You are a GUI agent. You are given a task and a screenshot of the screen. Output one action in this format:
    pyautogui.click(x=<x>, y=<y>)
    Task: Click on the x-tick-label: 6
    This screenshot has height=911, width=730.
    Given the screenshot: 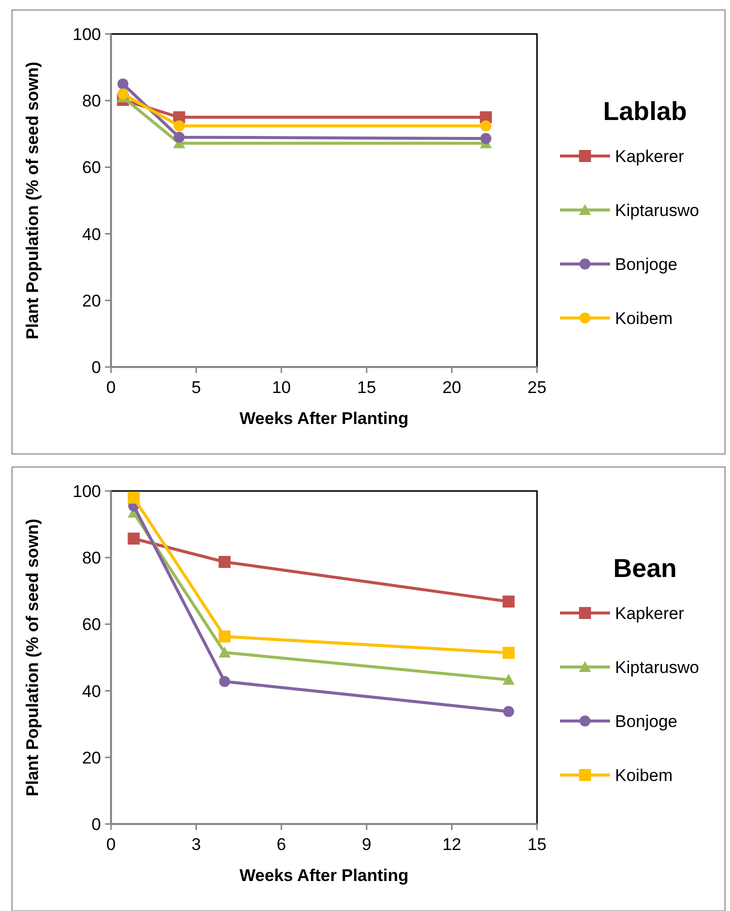 What is the action you would take?
    pyautogui.click(x=281, y=844)
    